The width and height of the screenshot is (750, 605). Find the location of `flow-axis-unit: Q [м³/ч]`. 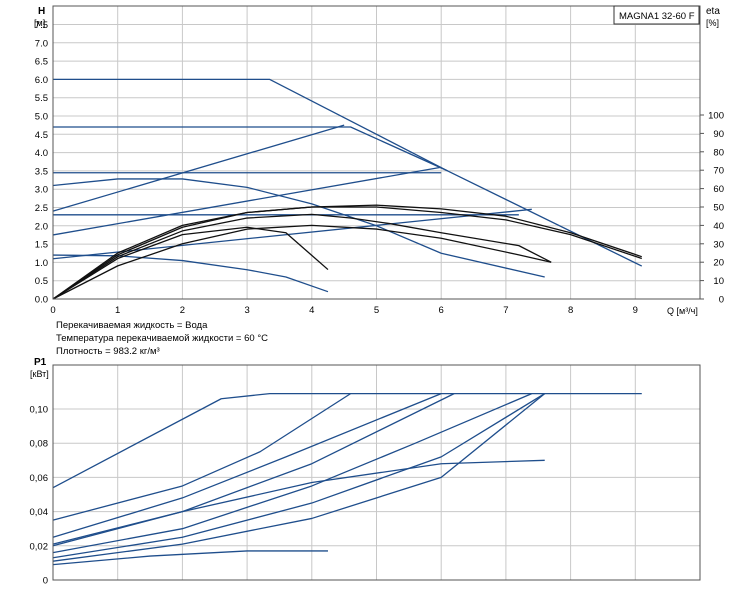

flow-axis-unit: Q [м³/ч] is located at coordinates (682, 311).